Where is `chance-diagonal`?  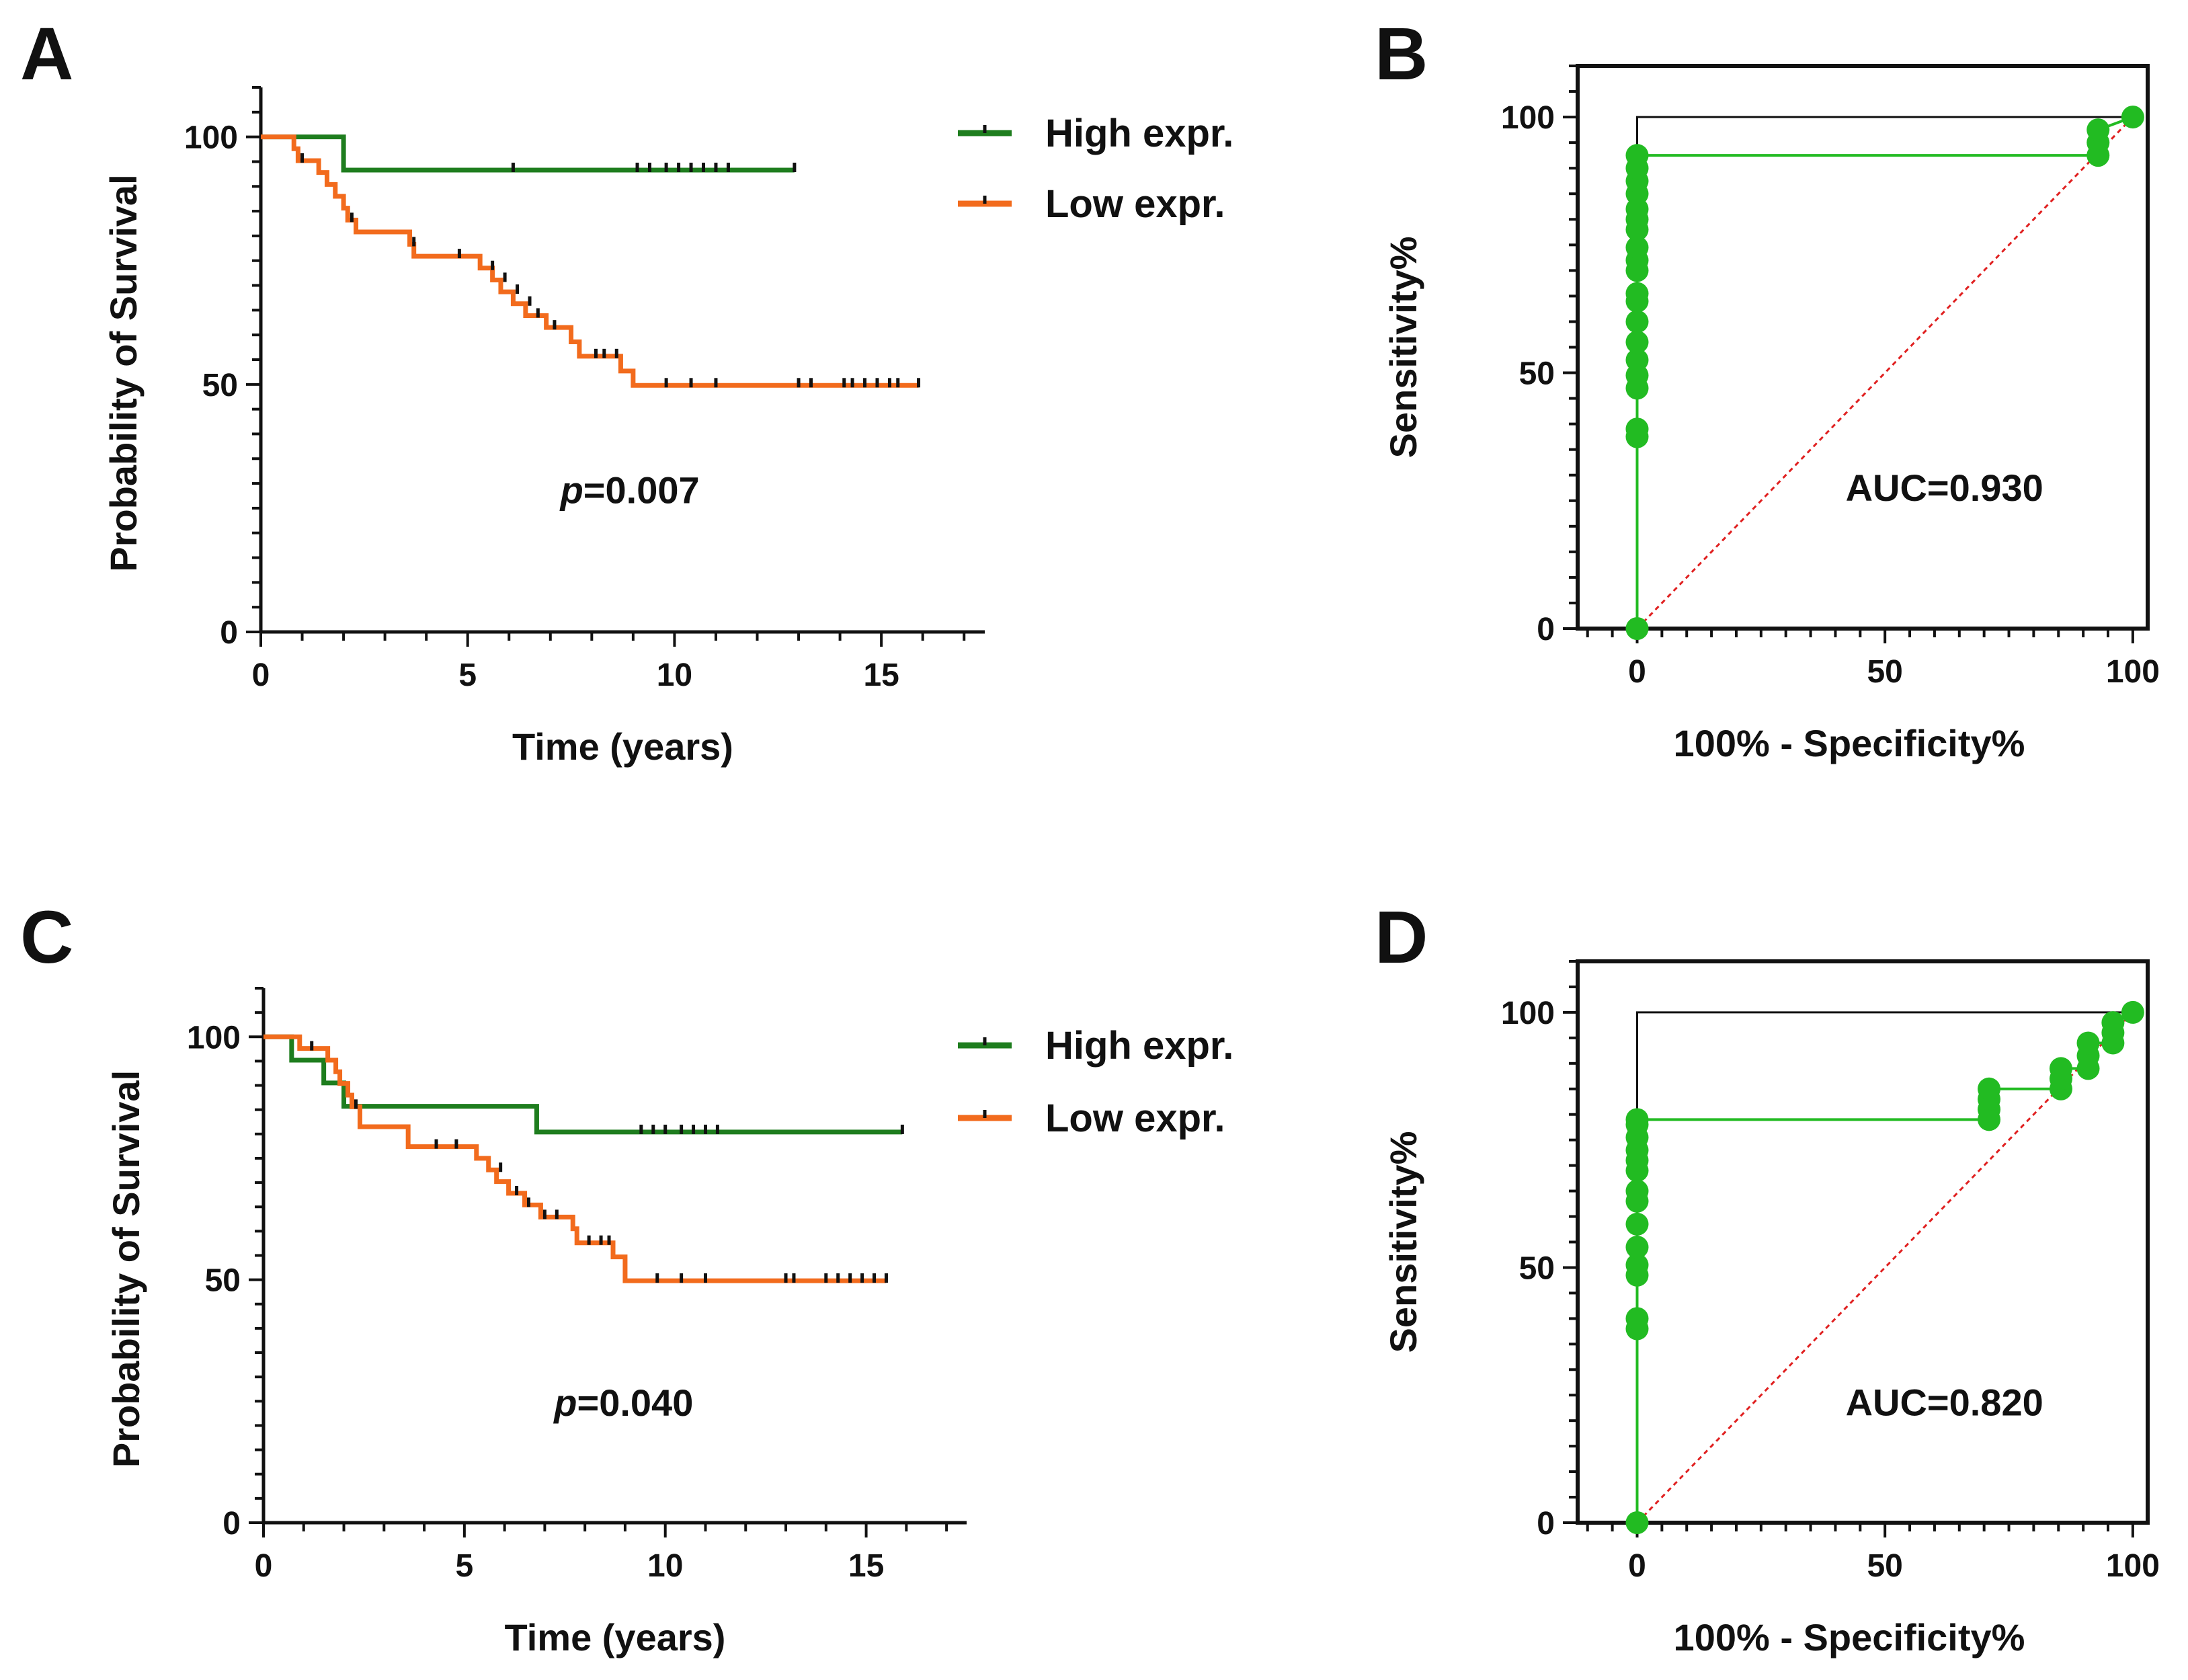 chance-diagonal is located at coordinates (1885, 373).